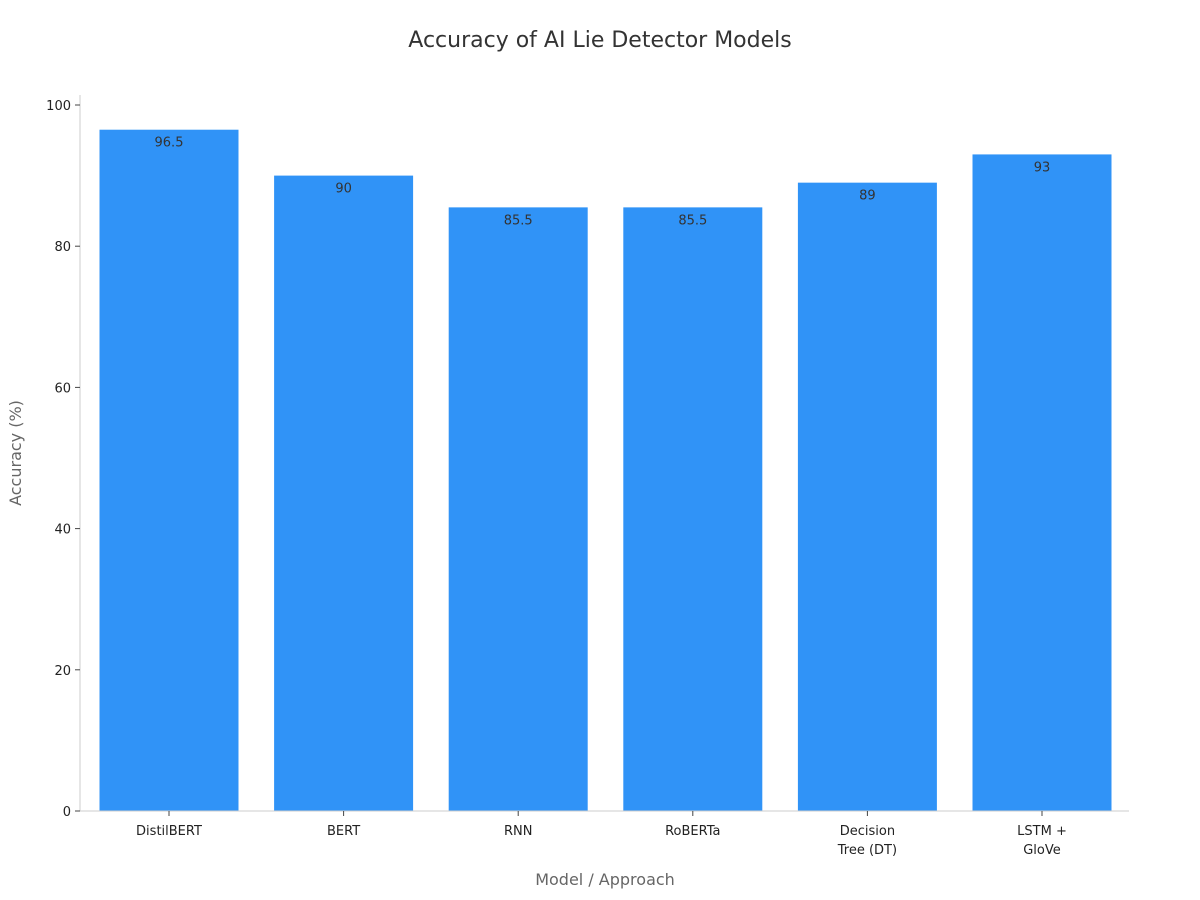 The width and height of the screenshot is (1200, 900). I want to click on bar-value-label: 93, so click(1042, 167).